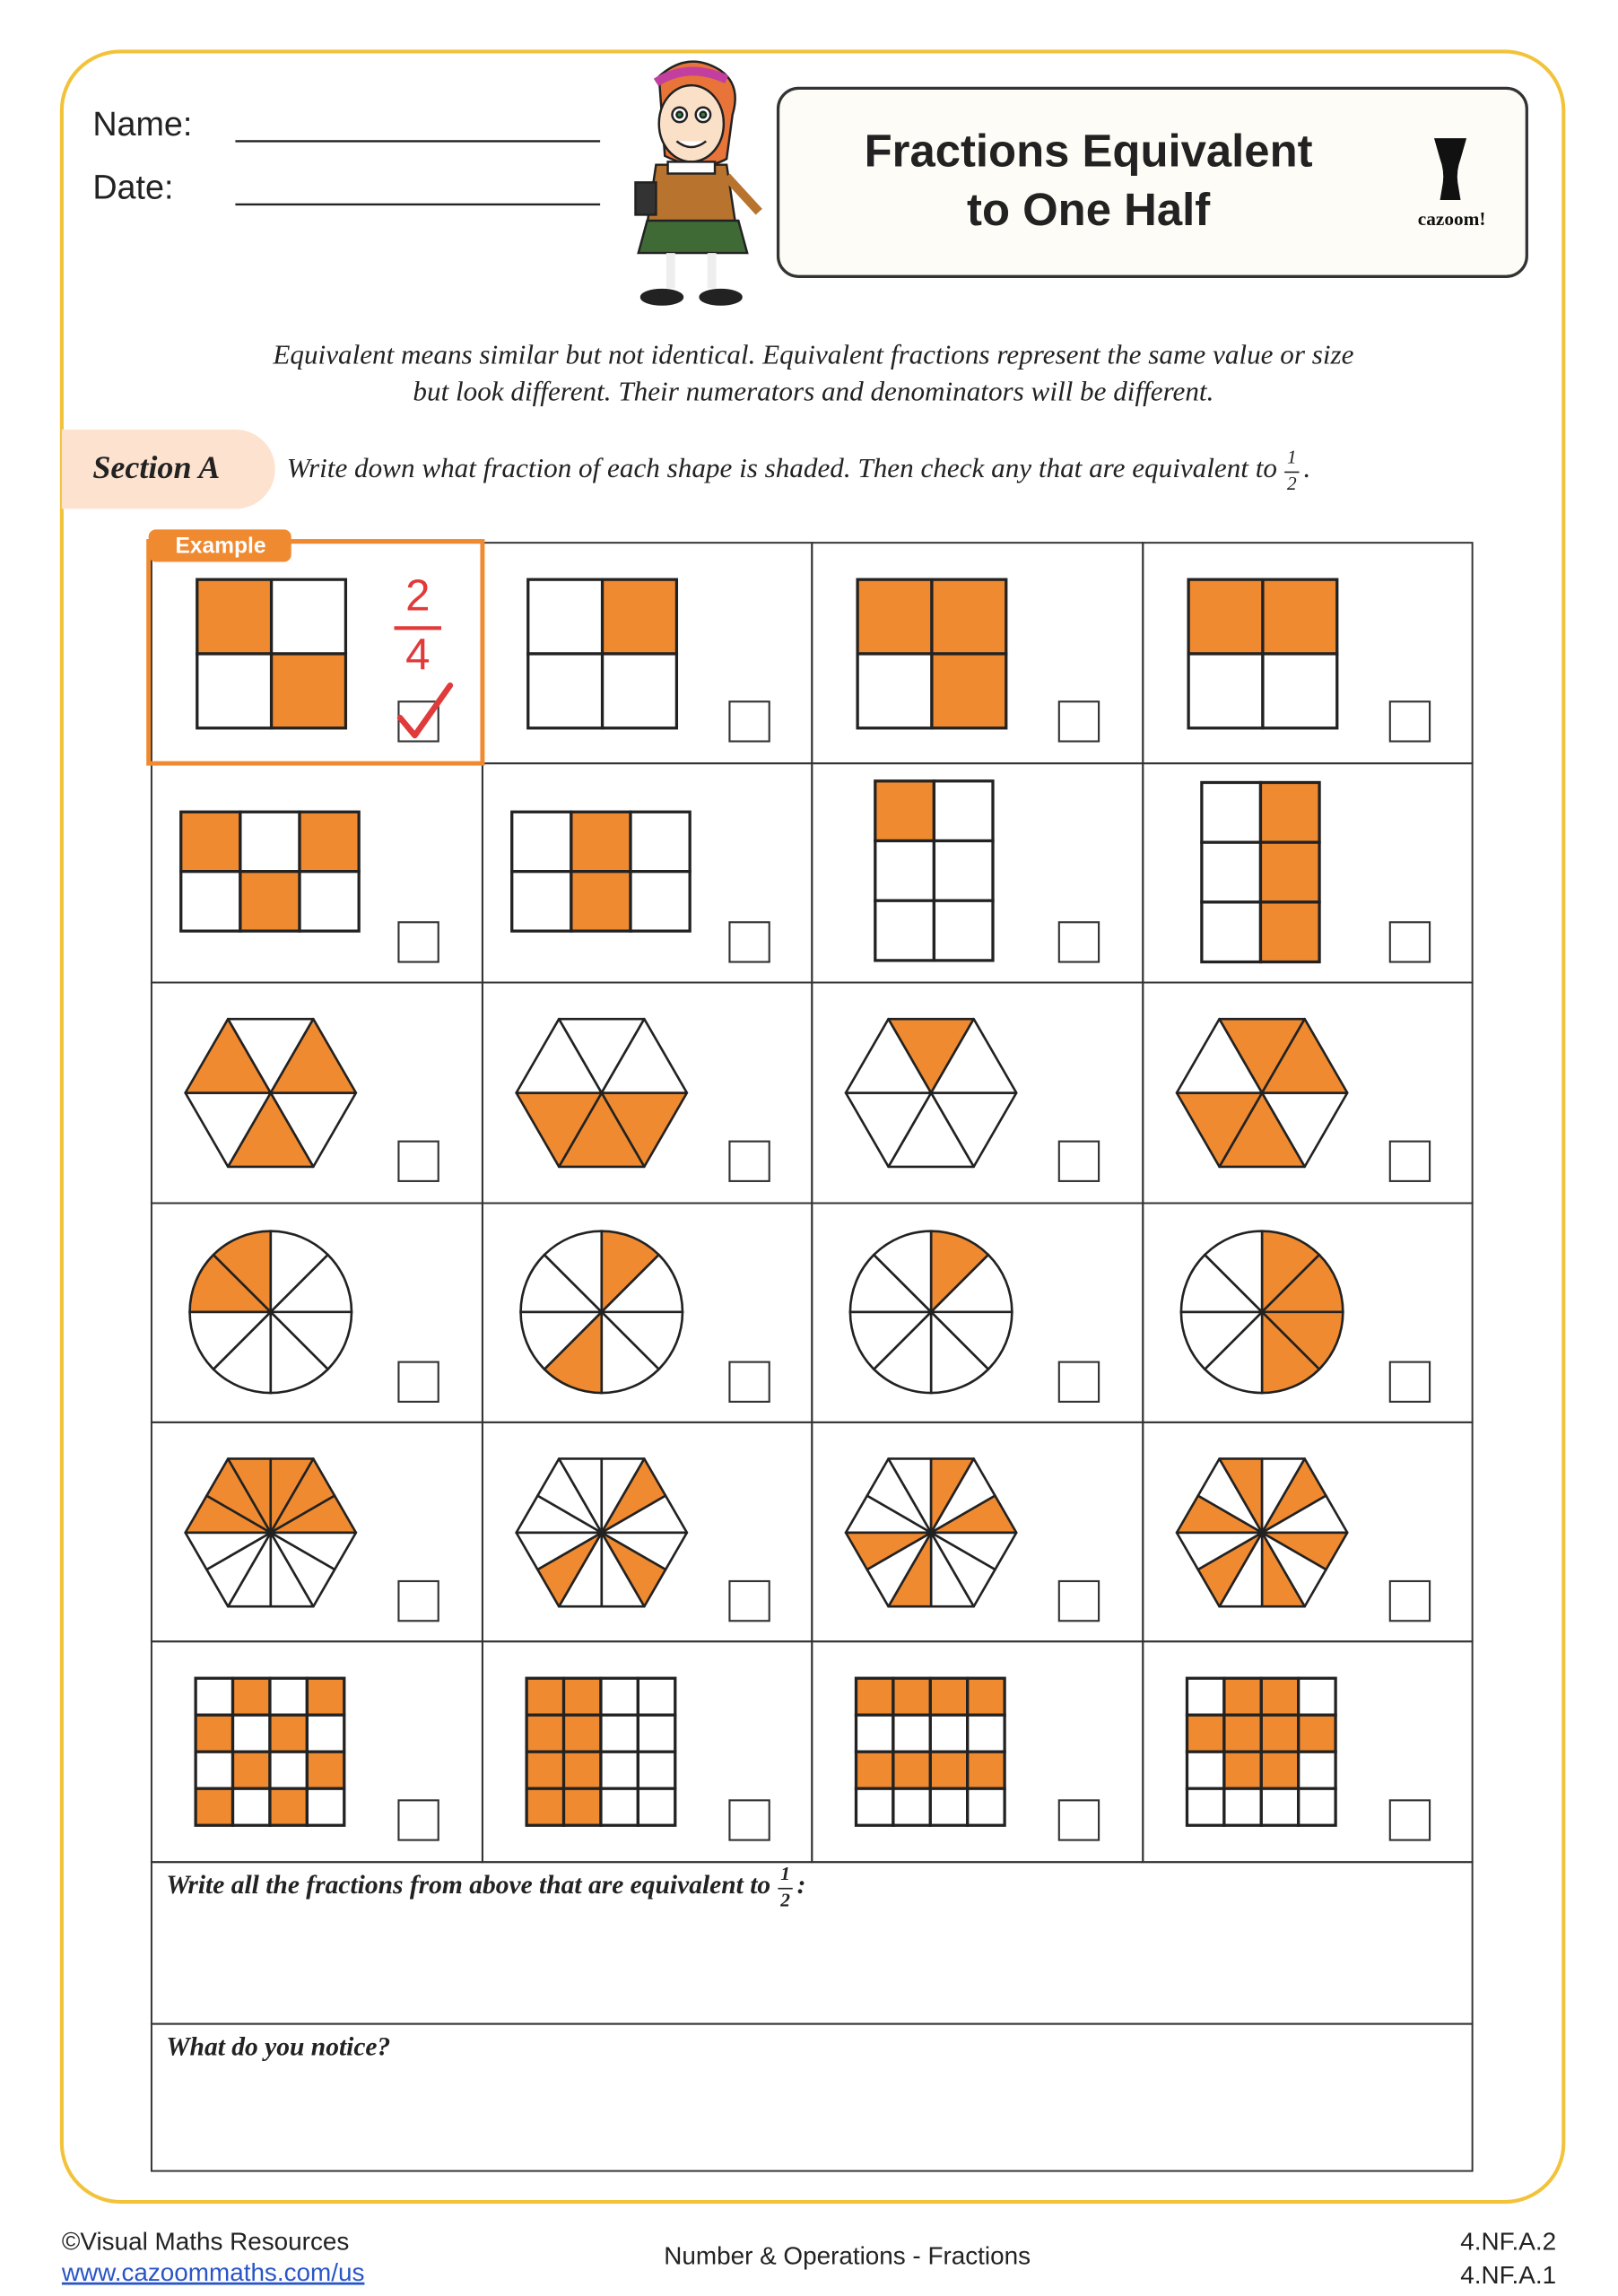  Describe the element at coordinates (1508, 2241) in the screenshot. I see `standard: 4.NF.A.2` at that location.